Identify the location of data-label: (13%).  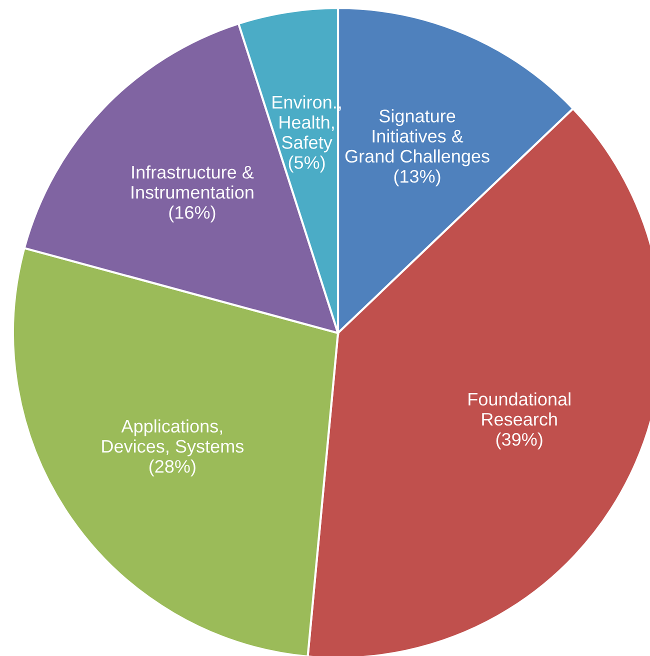
(417, 177).